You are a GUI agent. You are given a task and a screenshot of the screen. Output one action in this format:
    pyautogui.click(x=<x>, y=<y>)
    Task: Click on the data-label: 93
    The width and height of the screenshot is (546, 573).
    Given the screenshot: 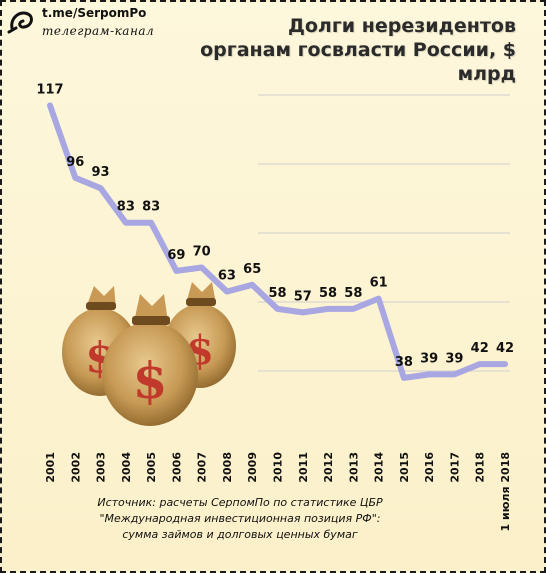 What is the action you would take?
    pyautogui.click(x=101, y=172)
    